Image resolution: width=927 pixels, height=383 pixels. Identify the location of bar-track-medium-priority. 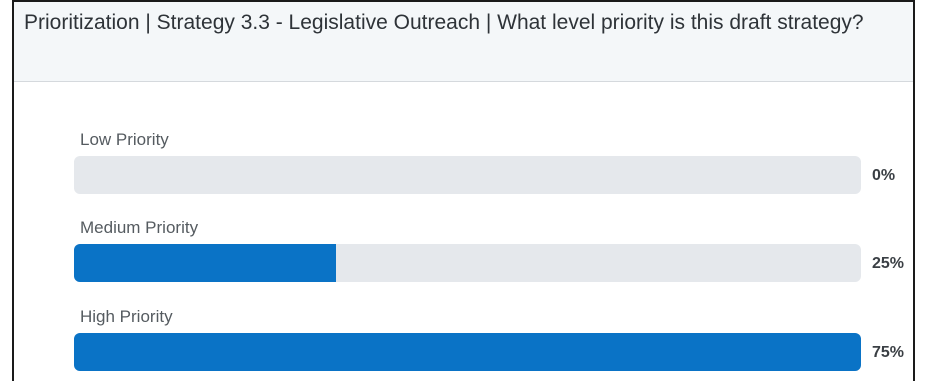
(467, 263).